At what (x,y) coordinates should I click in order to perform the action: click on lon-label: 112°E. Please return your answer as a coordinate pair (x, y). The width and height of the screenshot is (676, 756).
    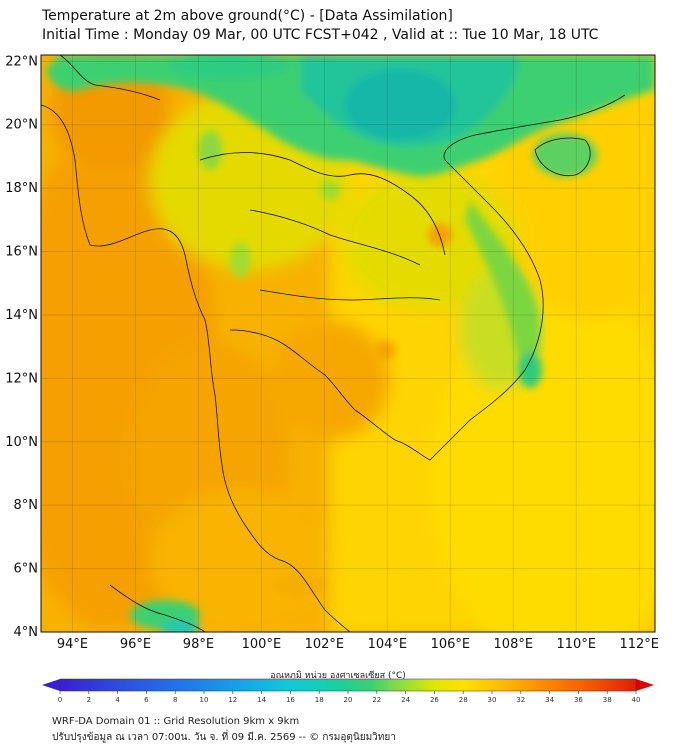
    Looking at the image, I should click on (639, 644).